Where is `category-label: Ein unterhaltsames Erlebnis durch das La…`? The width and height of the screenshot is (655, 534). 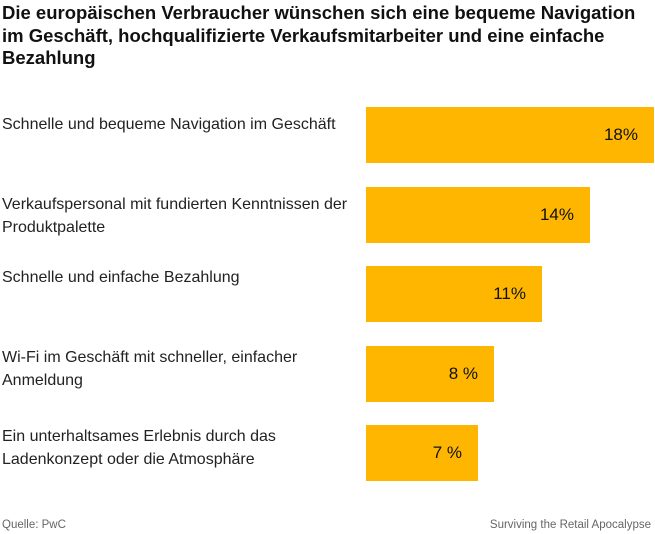 category-label: Ein unterhaltsames Erlebnis durch das La… is located at coordinates (139, 448).